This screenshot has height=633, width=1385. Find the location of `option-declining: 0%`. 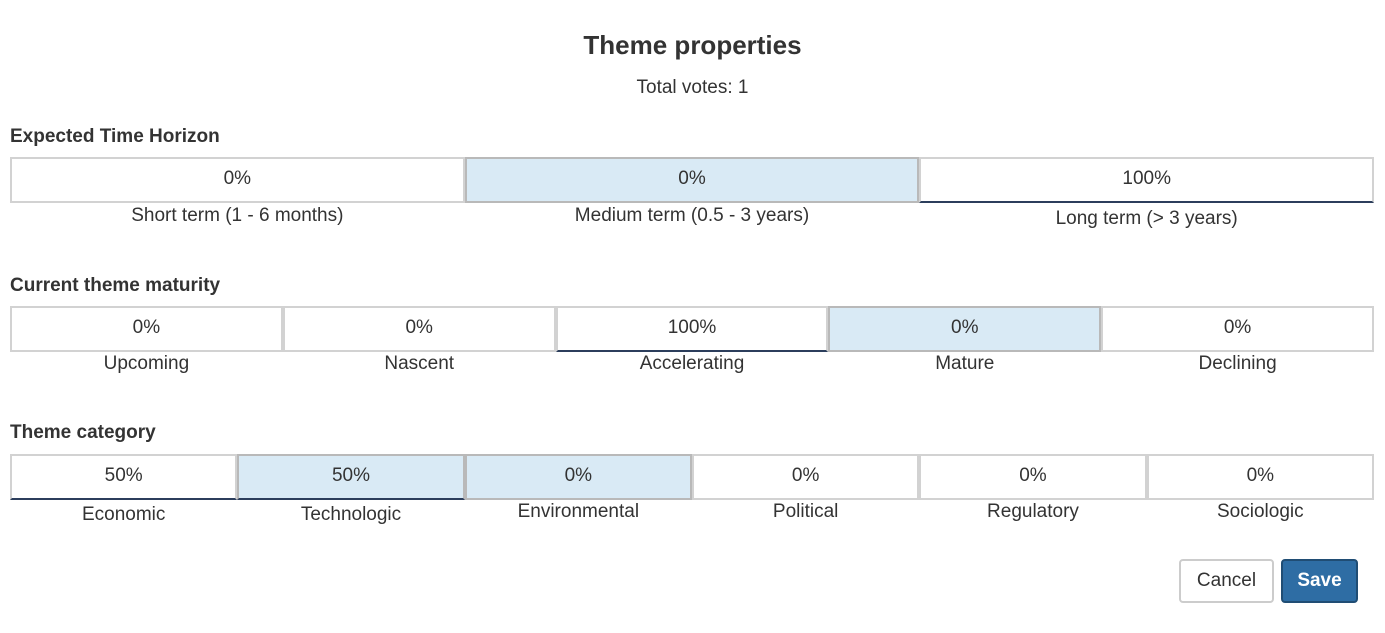

option-declining: 0% is located at coordinates (1237, 329).